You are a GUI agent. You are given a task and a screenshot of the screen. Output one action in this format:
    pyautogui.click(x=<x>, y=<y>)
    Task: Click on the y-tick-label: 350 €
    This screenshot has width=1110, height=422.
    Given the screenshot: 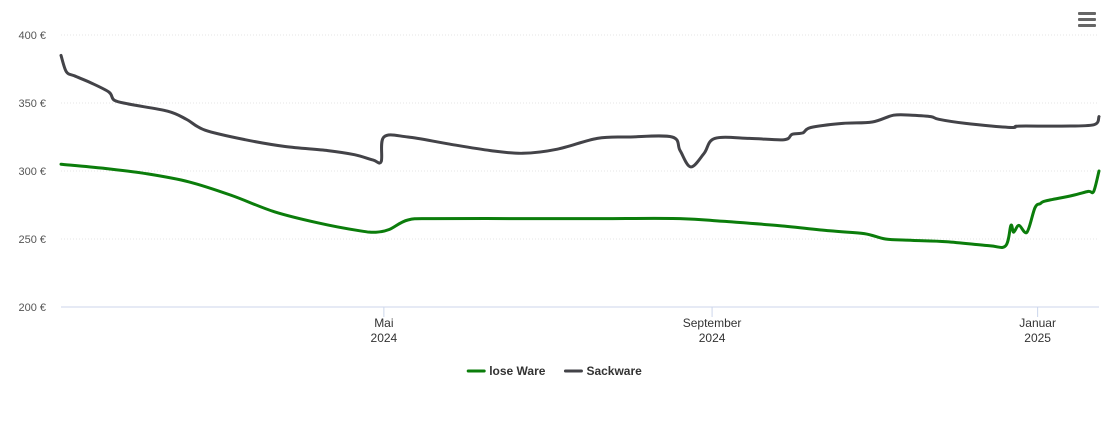 What is the action you would take?
    pyautogui.click(x=32, y=104)
    